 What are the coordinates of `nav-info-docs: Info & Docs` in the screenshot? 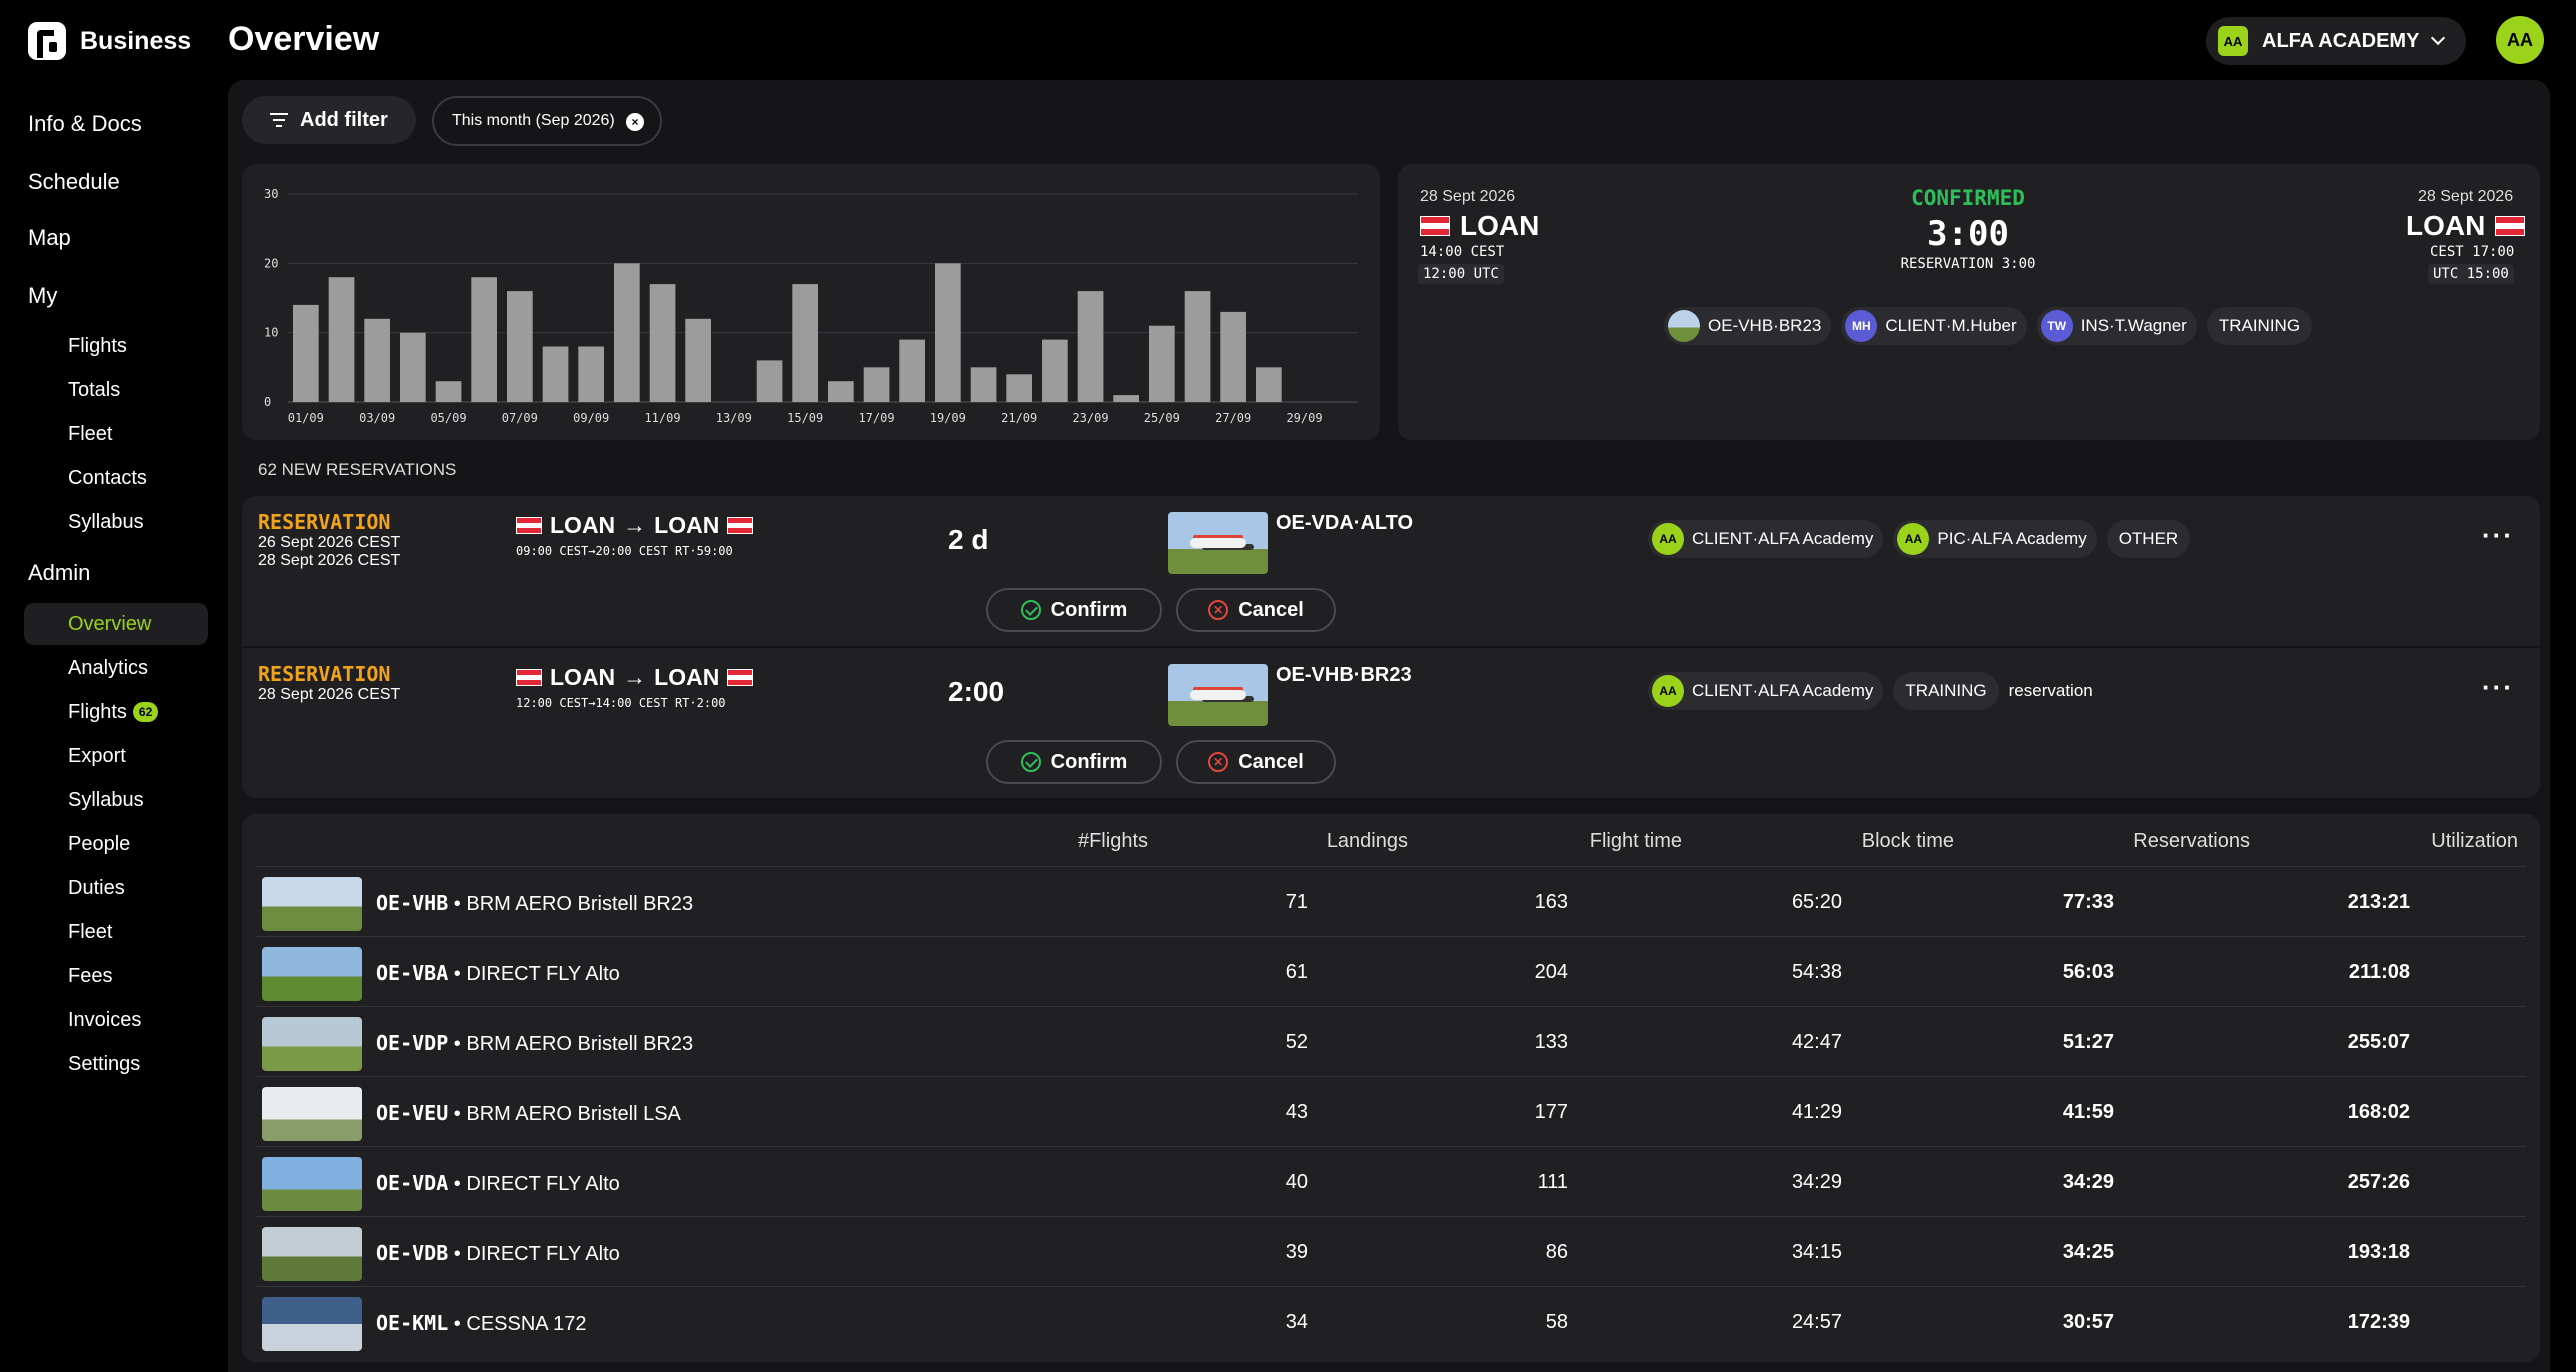 It's located at (85, 123).